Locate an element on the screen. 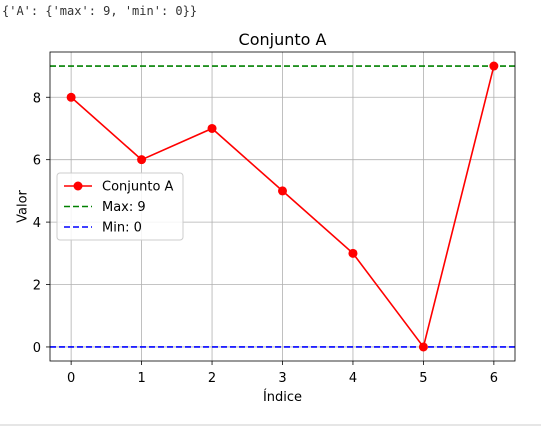  x-tick-label: 2 is located at coordinates (212, 378).